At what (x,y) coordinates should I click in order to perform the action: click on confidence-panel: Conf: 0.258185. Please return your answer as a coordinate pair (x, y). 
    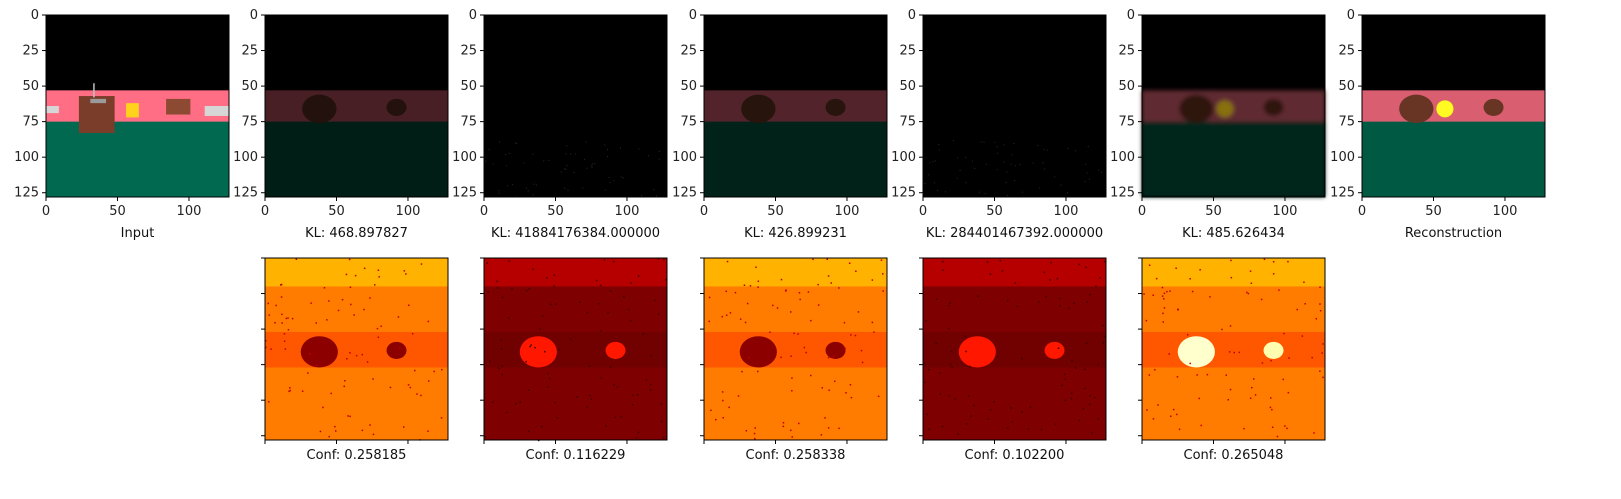
    Looking at the image, I should click on (355, 360).